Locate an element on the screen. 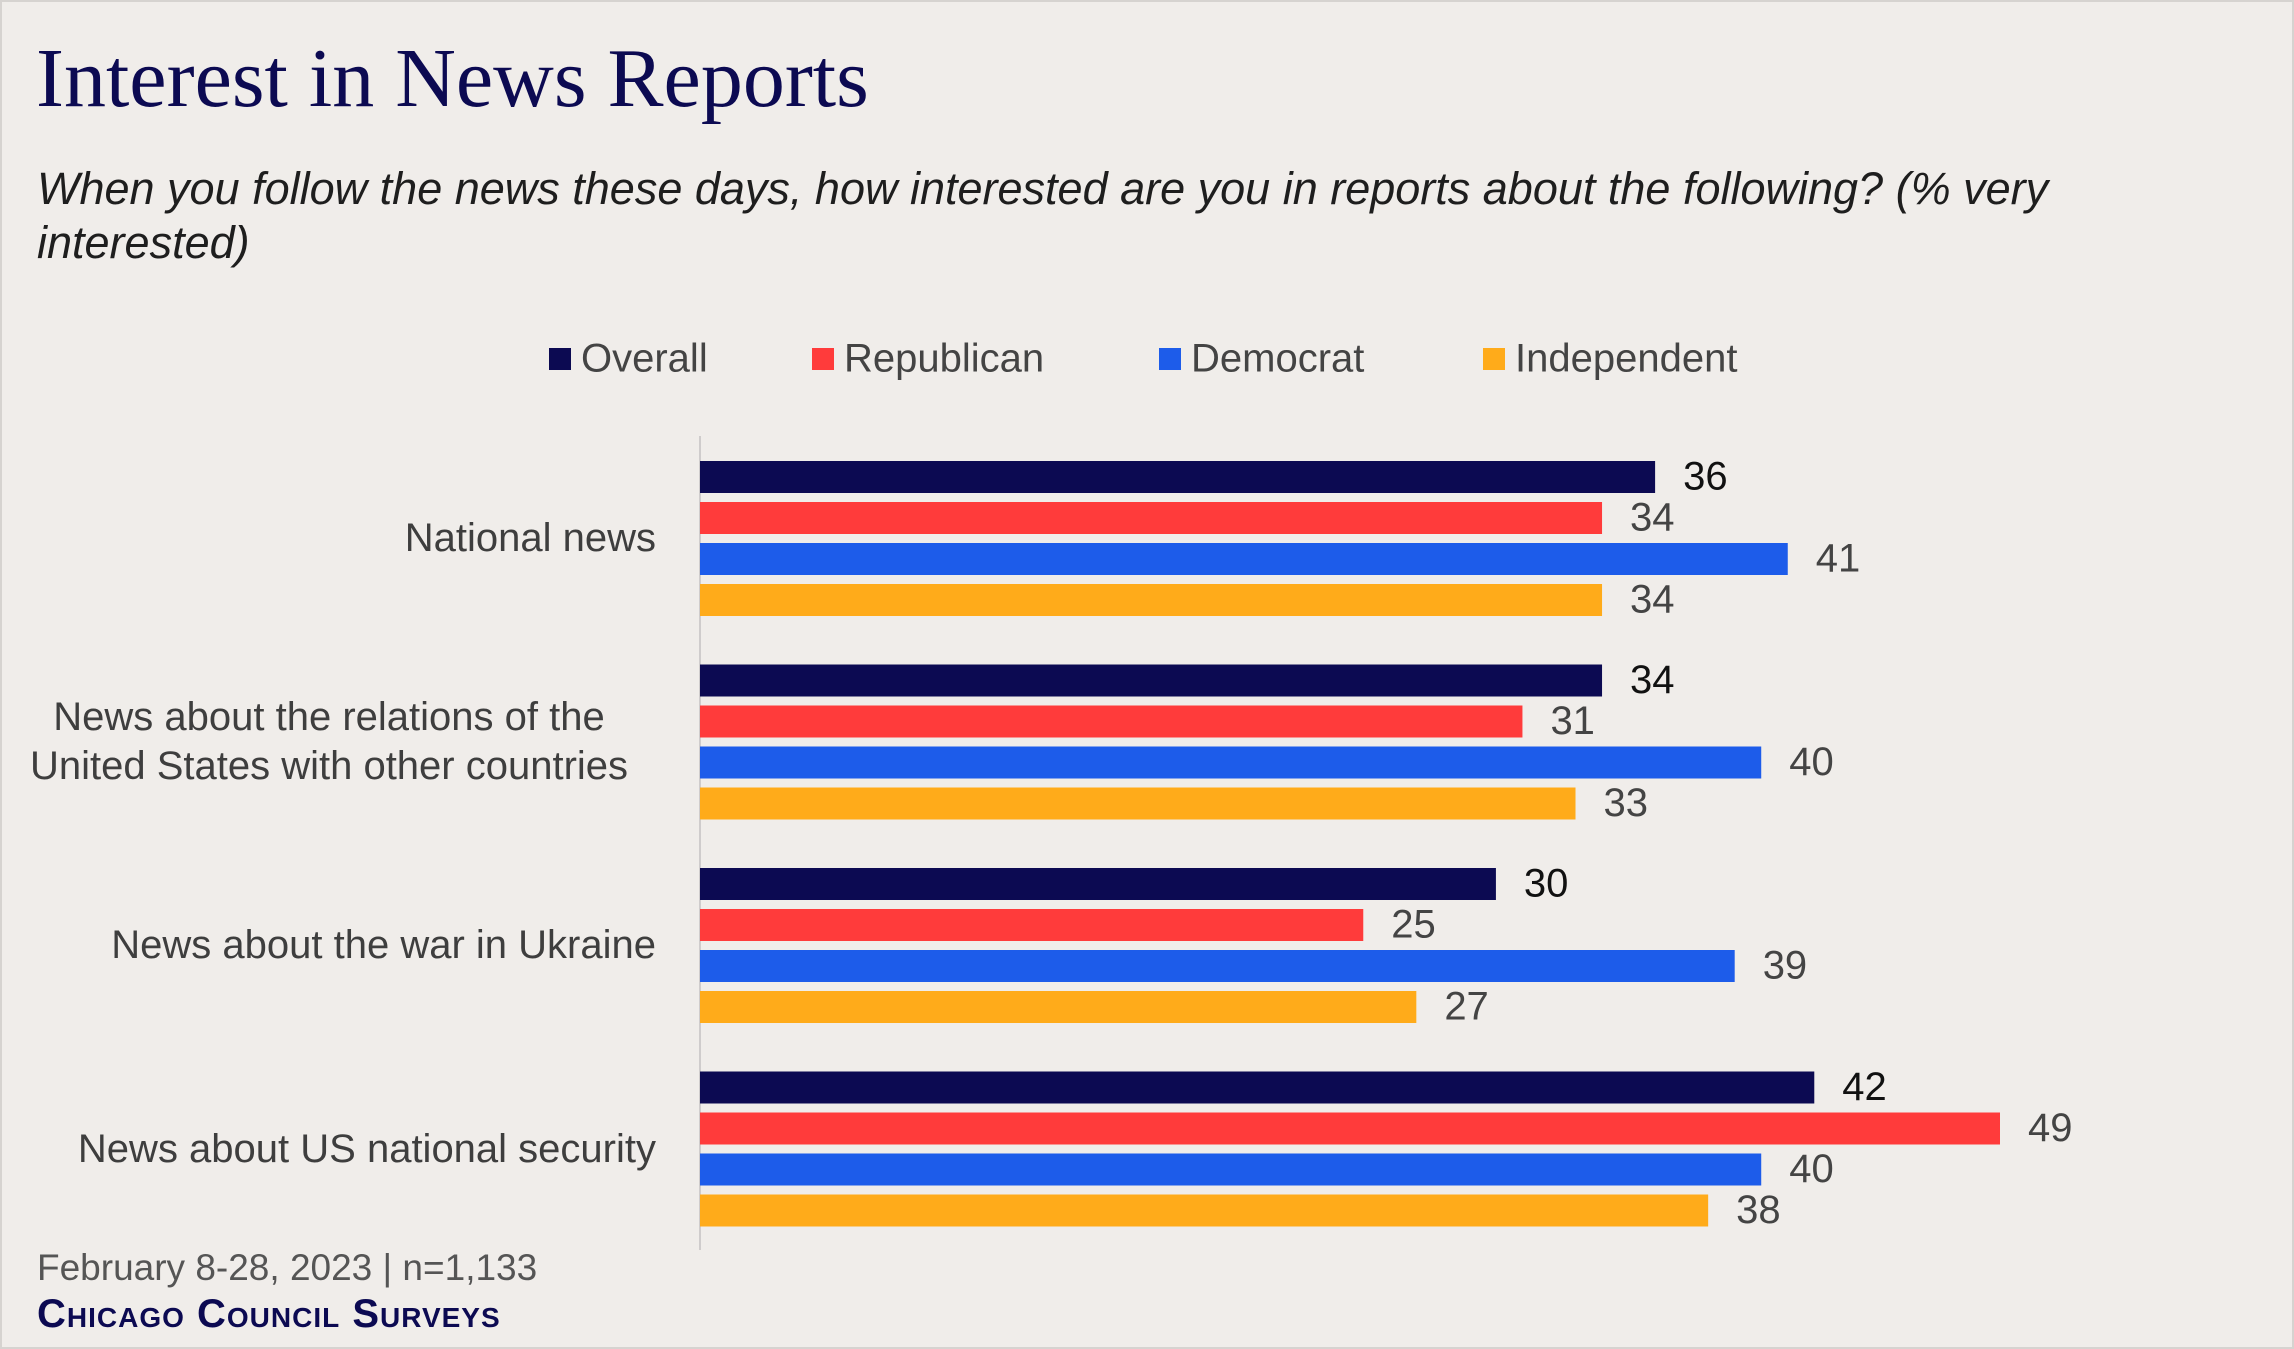 This screenshot has height=1349, width=2294. category-label: News about the war in Ukraine is located at coordinates (383, 945).